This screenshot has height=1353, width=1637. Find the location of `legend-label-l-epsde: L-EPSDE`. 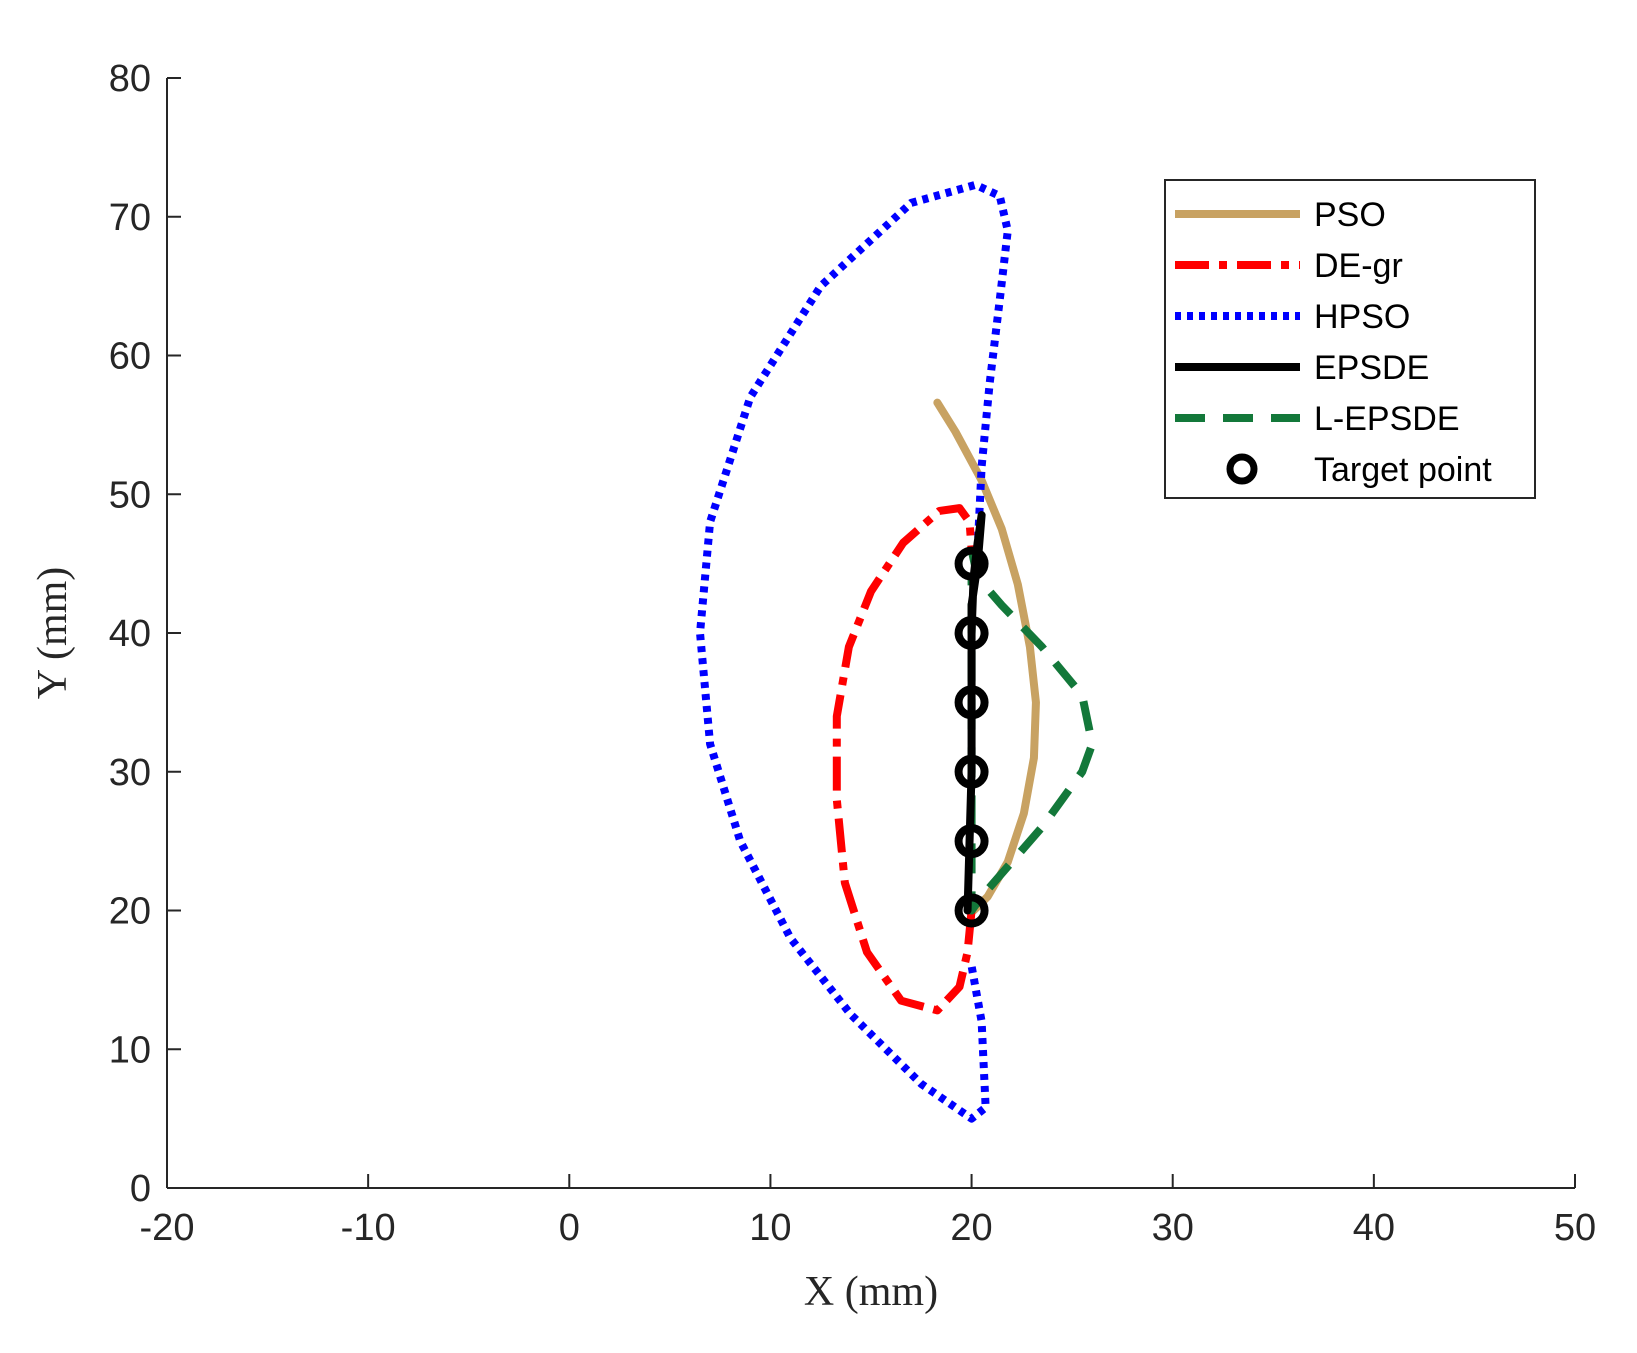

legend-label-l-epsde: L-EPSDE is located at coordinates (1387, 419).